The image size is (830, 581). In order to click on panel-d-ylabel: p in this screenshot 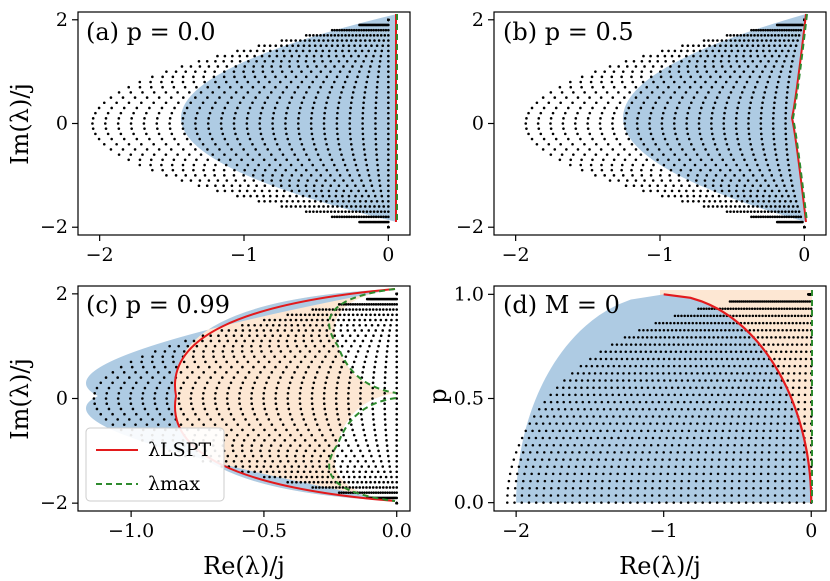, I will do `click(438, 395)`.